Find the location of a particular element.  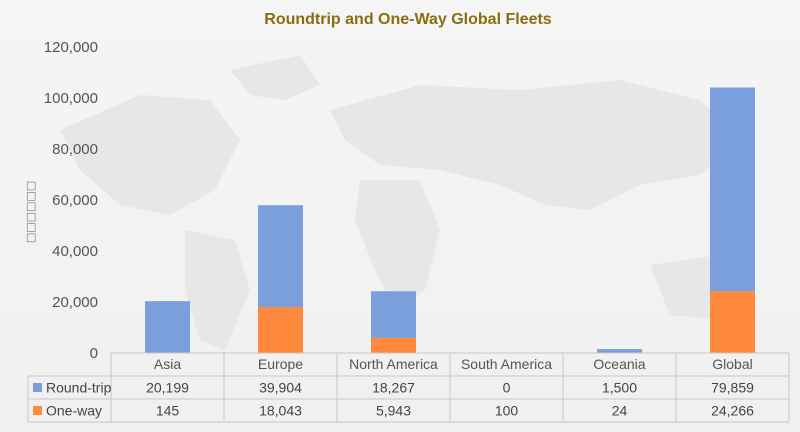

table-cell: 24,266 is located at coordinates (732, 411).